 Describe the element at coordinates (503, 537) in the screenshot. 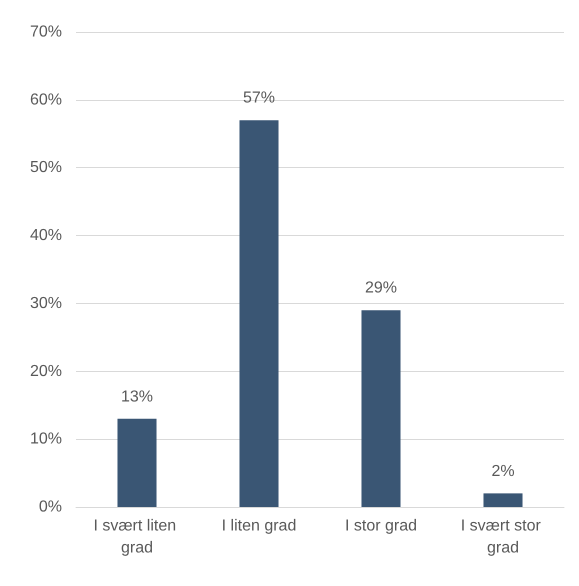

I see `x-tick-label: I svært stor grad` at that location.